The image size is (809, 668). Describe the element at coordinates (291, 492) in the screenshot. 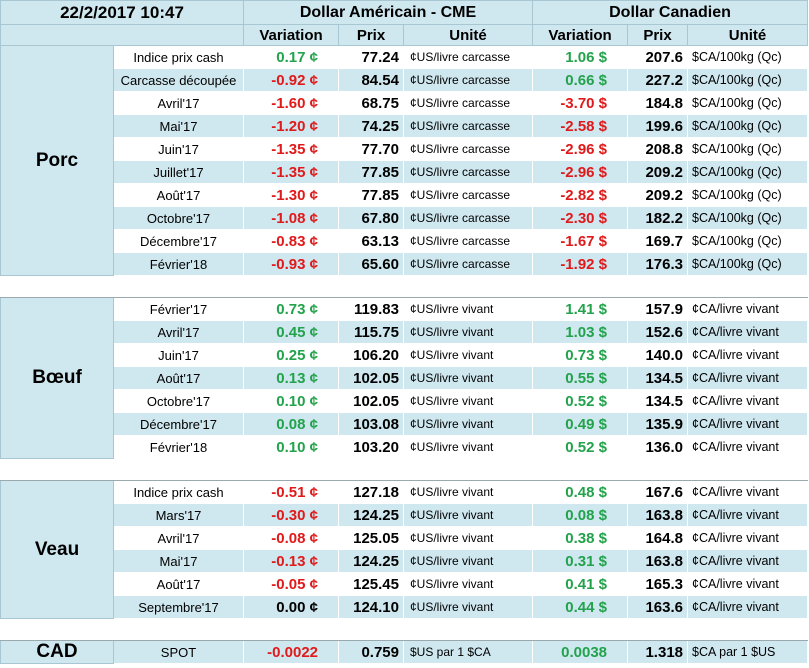

I see `us-variation: -0.51 ¢` at that location.